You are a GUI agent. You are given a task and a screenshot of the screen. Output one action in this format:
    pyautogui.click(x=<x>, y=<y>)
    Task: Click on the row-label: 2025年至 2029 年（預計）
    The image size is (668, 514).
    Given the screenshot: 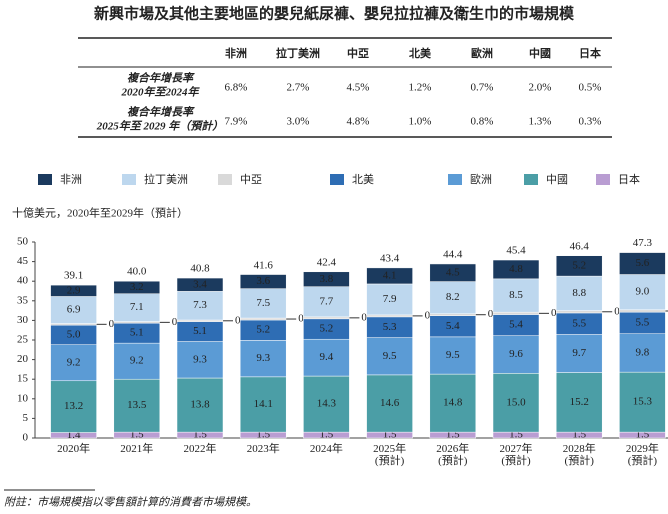 What is the action you would take?
    pyautogui.click(x=160, y=126)
    